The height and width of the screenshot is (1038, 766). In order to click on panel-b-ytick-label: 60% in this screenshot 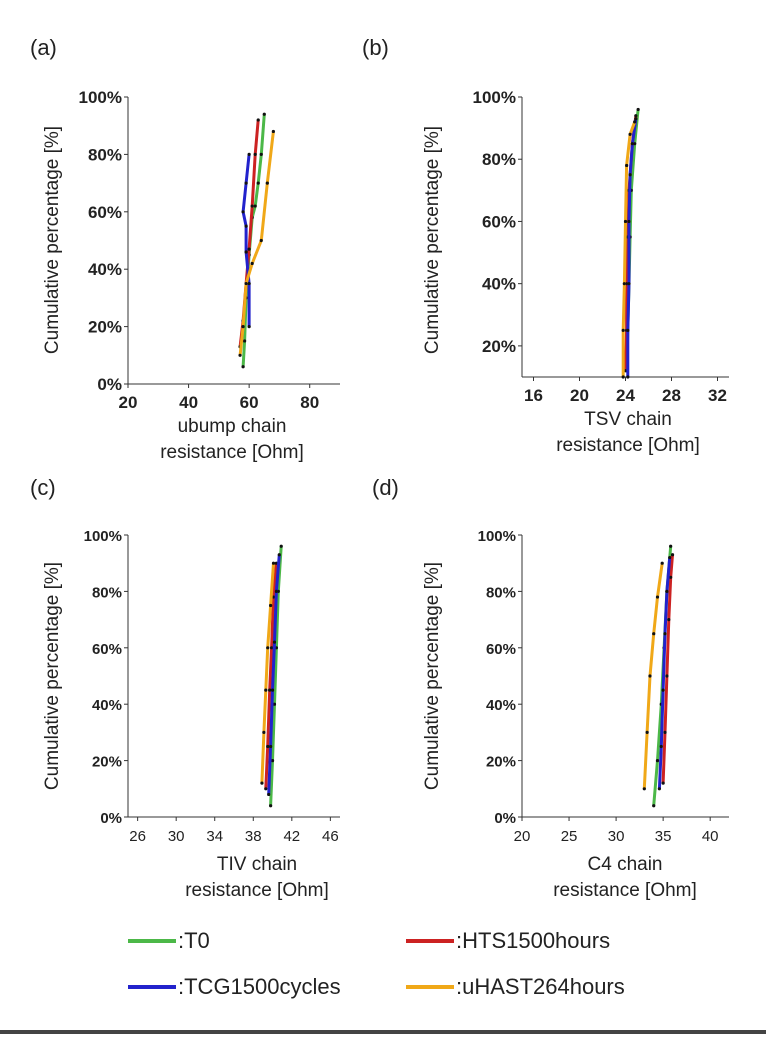, I will do `click(499, 221)`.